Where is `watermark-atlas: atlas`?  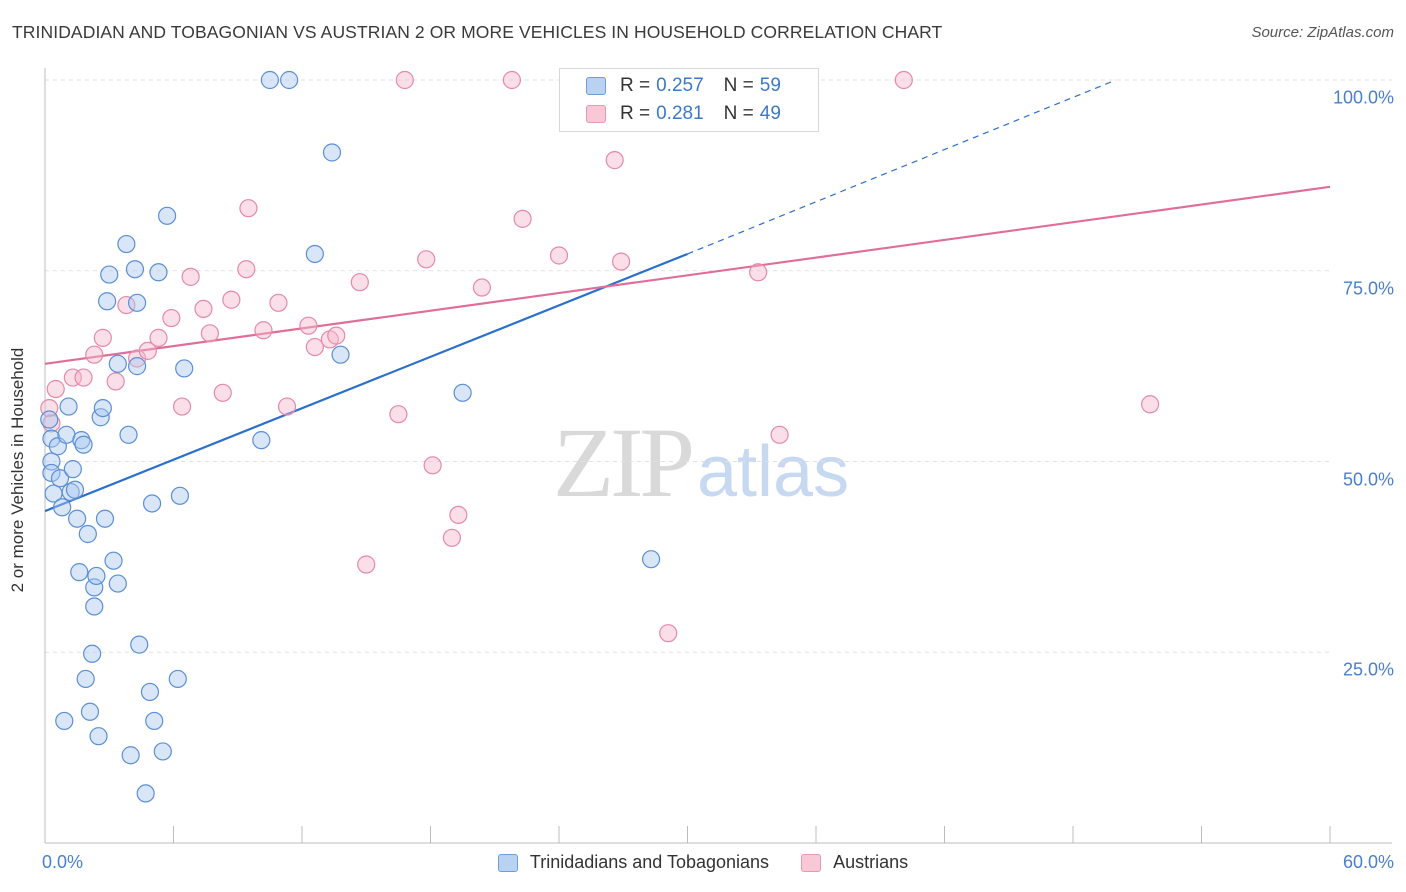
watermark-atlas: atlas is located at coordinates (773, 472).